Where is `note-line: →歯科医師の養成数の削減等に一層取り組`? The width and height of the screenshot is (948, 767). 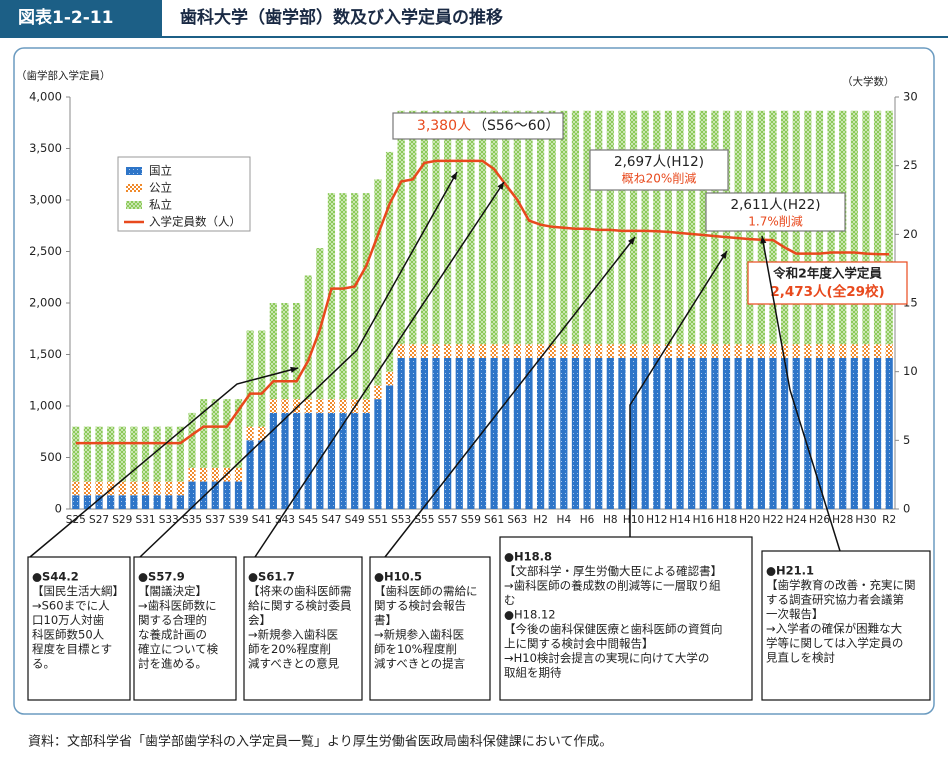
note-line: →歯科医師の養成数の削減等に一層取り組 is located at coordinates (612, 586).